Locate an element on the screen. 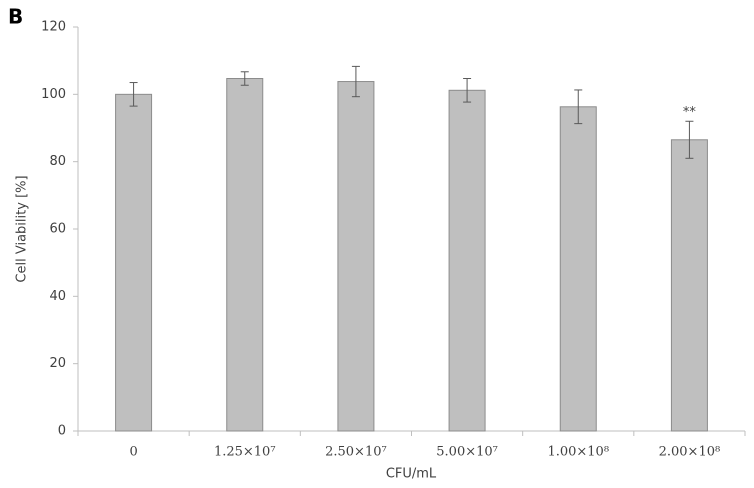  x-axis-title: CFU/mL is located at coordinates (411, 474).